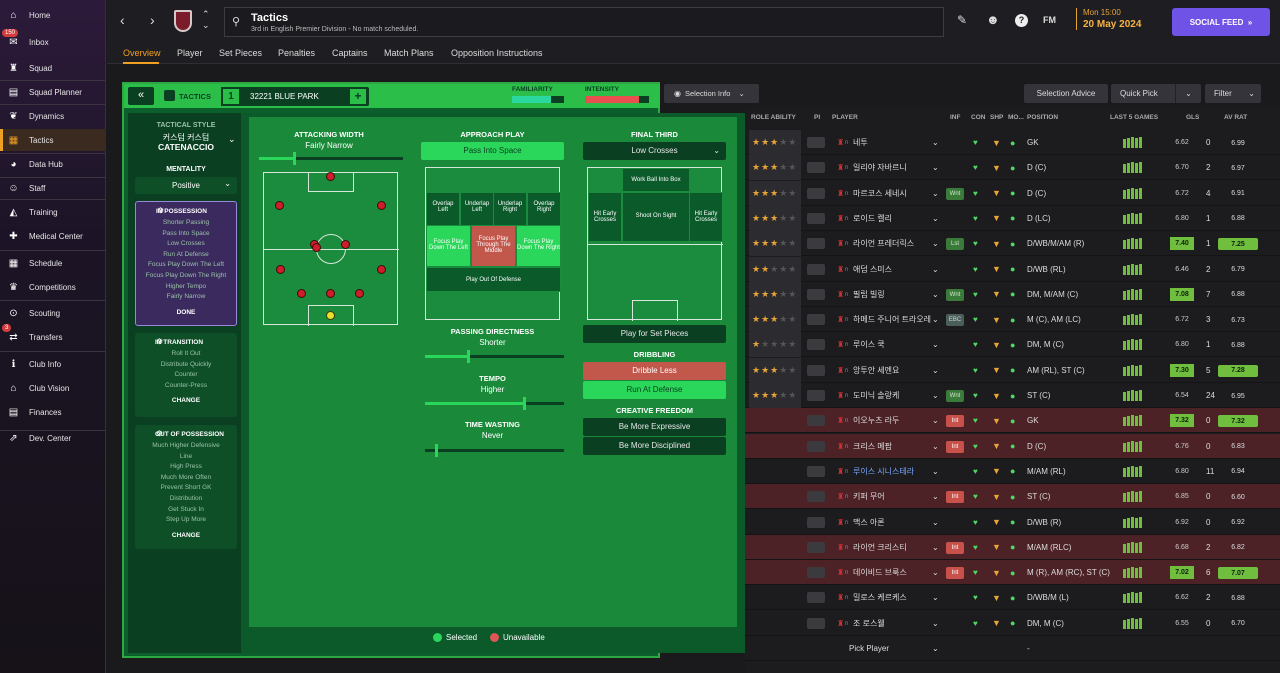 This screenshot has height=673, width=1280. I want to click on tab-set-pieces: Set Pieces, so click(241, 53).